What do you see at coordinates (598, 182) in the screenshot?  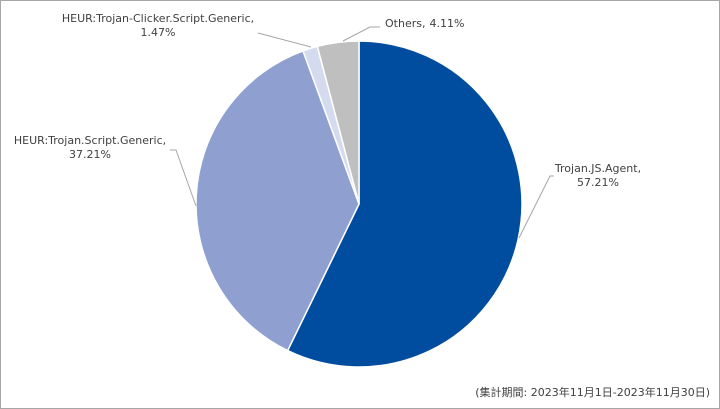 I see `slice-label-value: 57.21%` at bounding box center [598, 182].